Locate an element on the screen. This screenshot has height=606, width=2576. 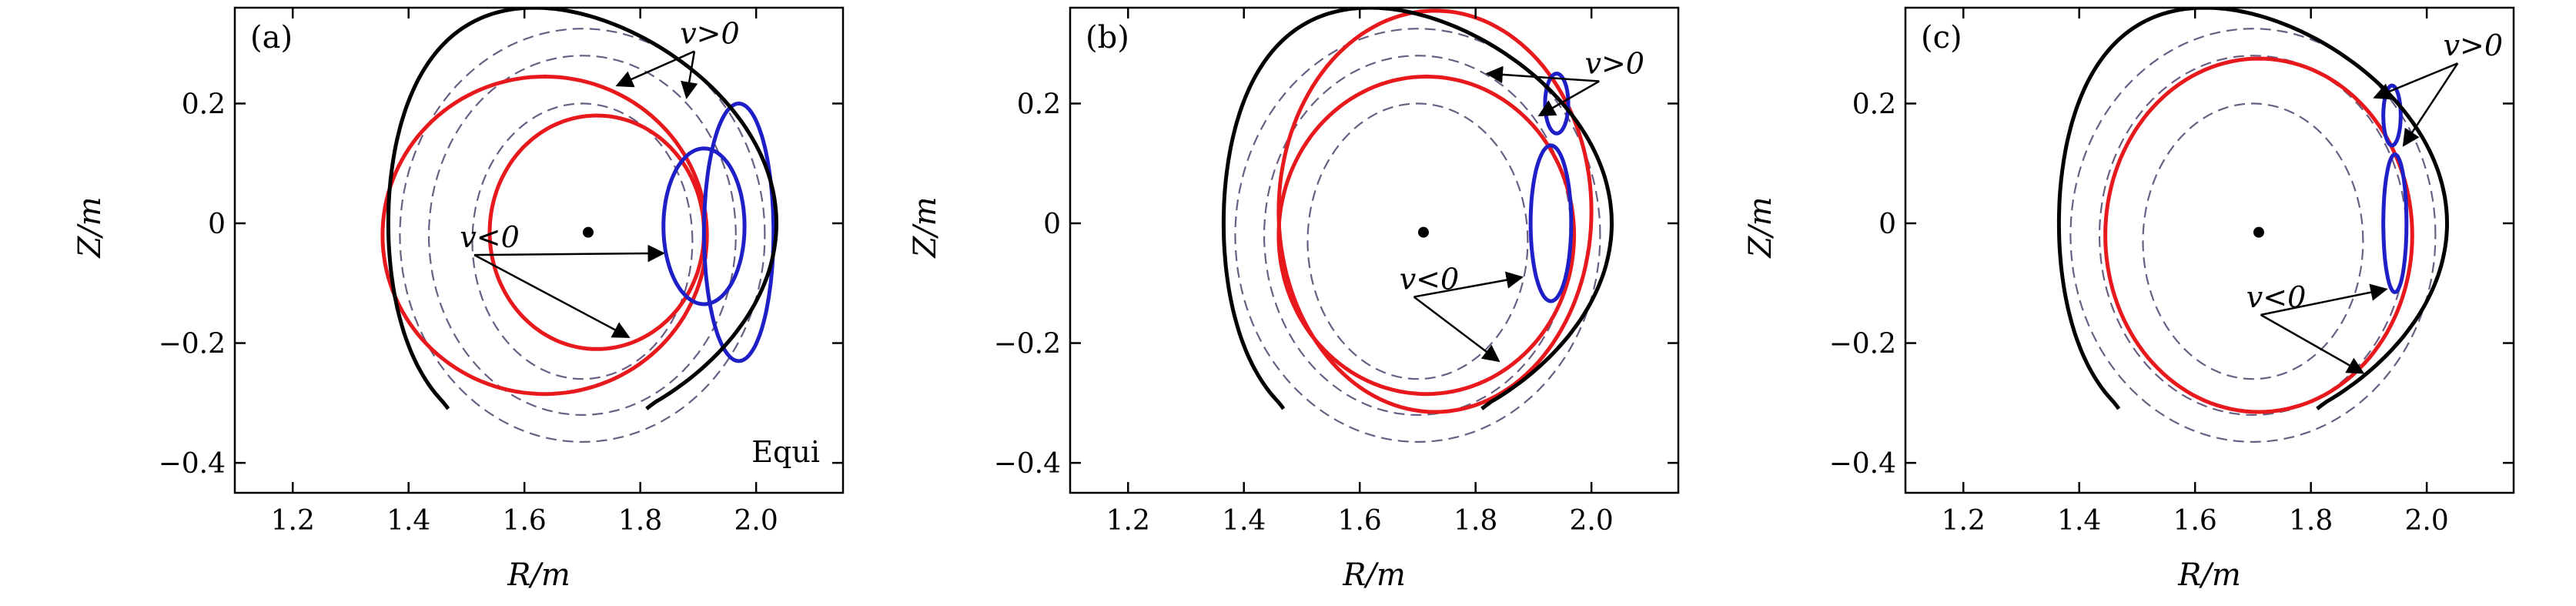
panel-label: (c) is located at coordinates (1941, 37).